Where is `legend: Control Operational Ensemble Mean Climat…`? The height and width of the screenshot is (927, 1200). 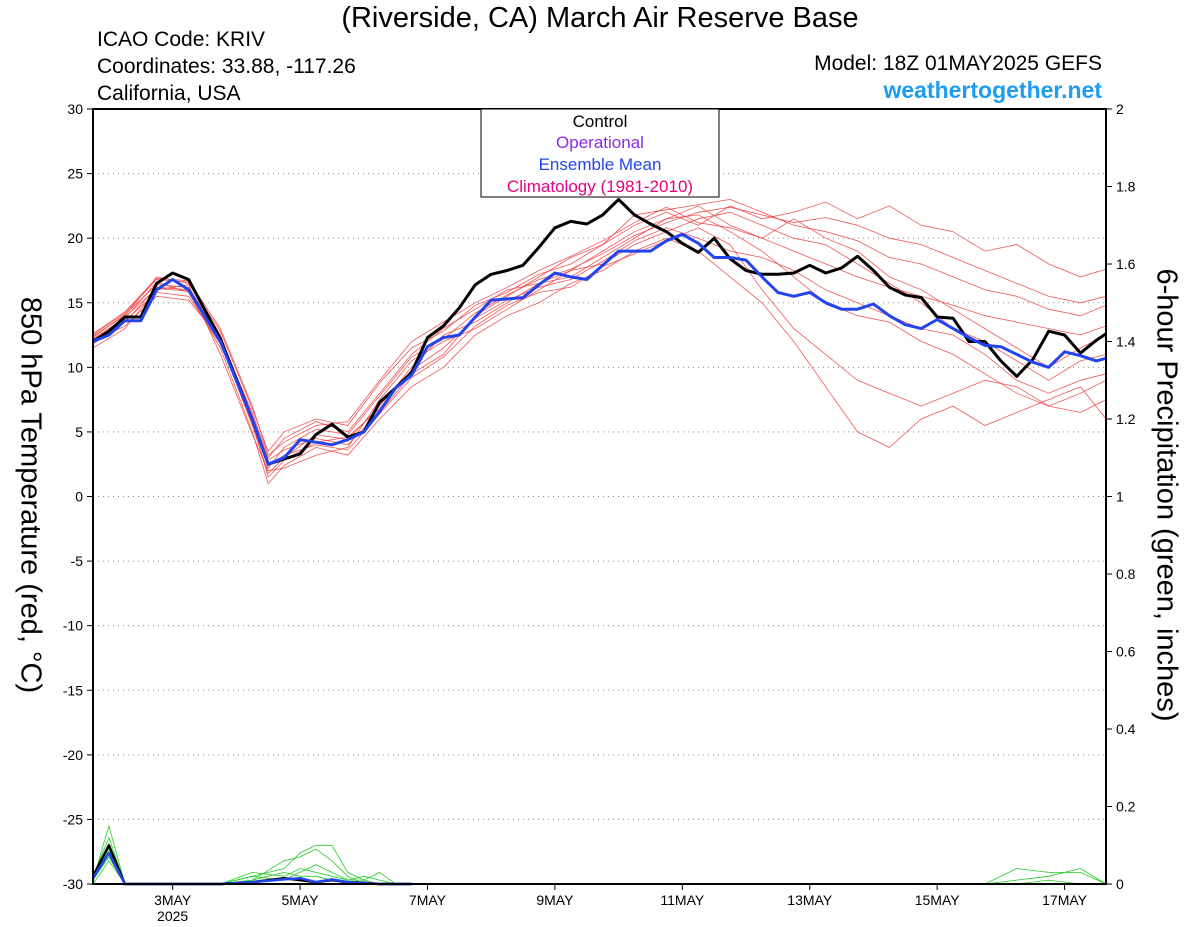
legend: Control Operational Ensemble Mean Climat… is located at coordinates (600, 153).